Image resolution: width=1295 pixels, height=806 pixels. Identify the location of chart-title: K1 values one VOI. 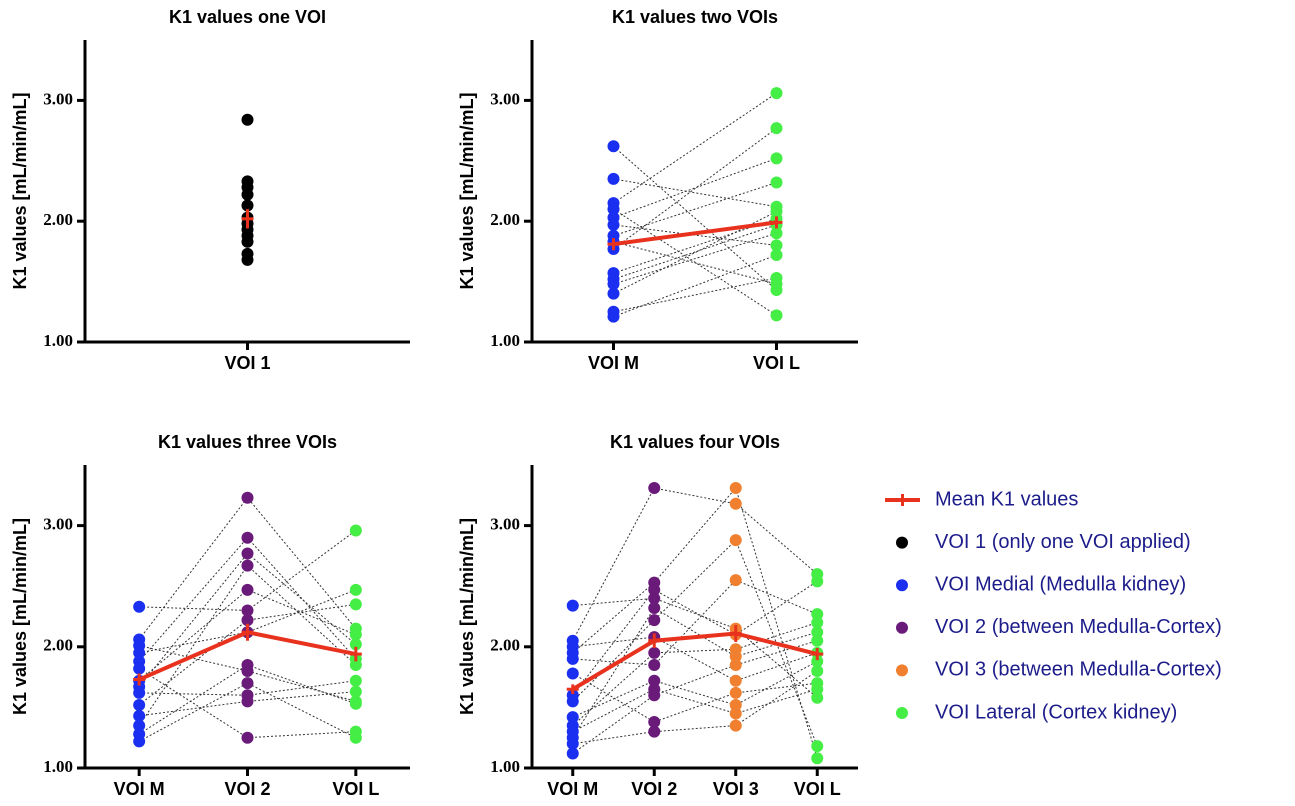
(247, 17).